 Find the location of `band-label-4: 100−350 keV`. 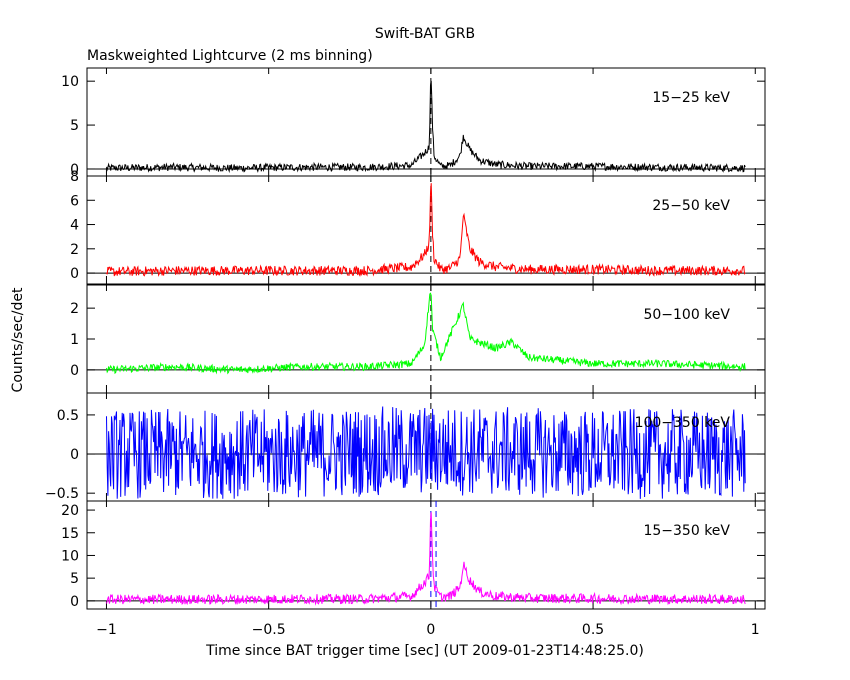

band-label-4: 100−350 keV is located at coordinates (683, 423).